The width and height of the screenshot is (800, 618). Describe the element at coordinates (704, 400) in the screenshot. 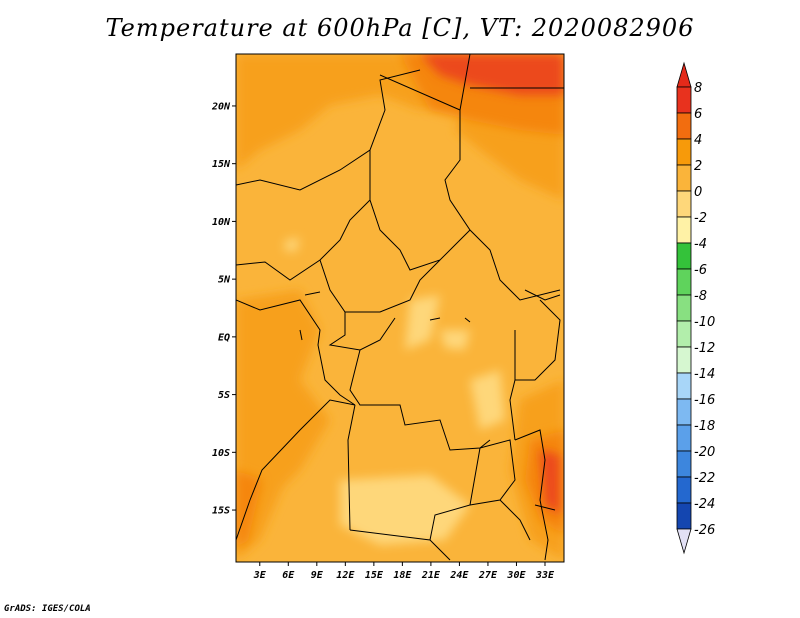

I see `colorbar-label: -16` at that location.